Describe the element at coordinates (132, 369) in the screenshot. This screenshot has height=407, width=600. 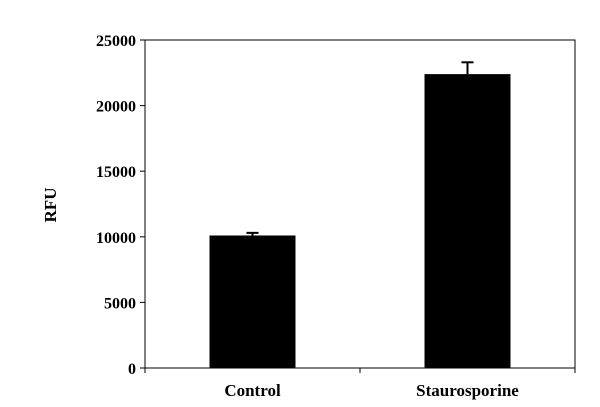
I see `y-tick-label: 0` at that location.